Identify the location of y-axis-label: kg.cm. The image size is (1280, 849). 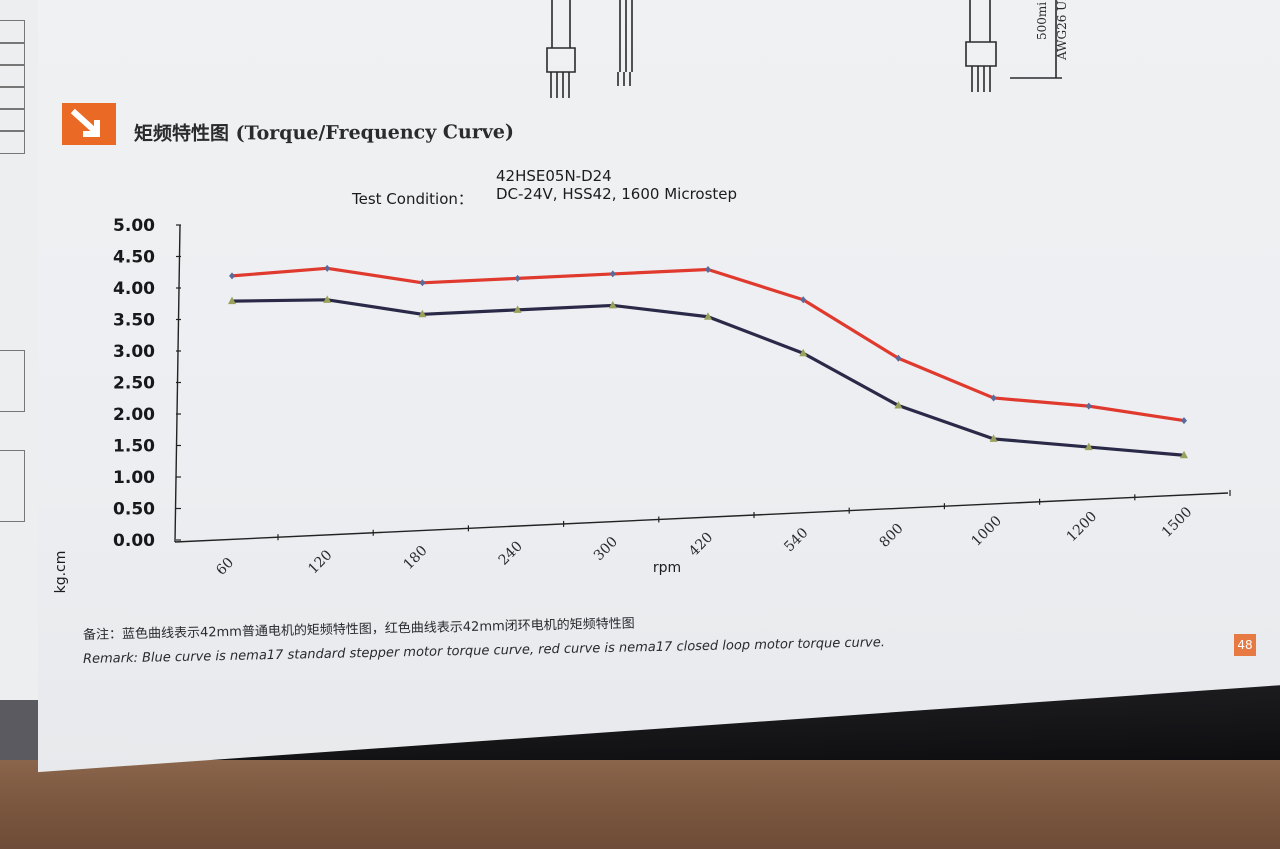
(61, 572).